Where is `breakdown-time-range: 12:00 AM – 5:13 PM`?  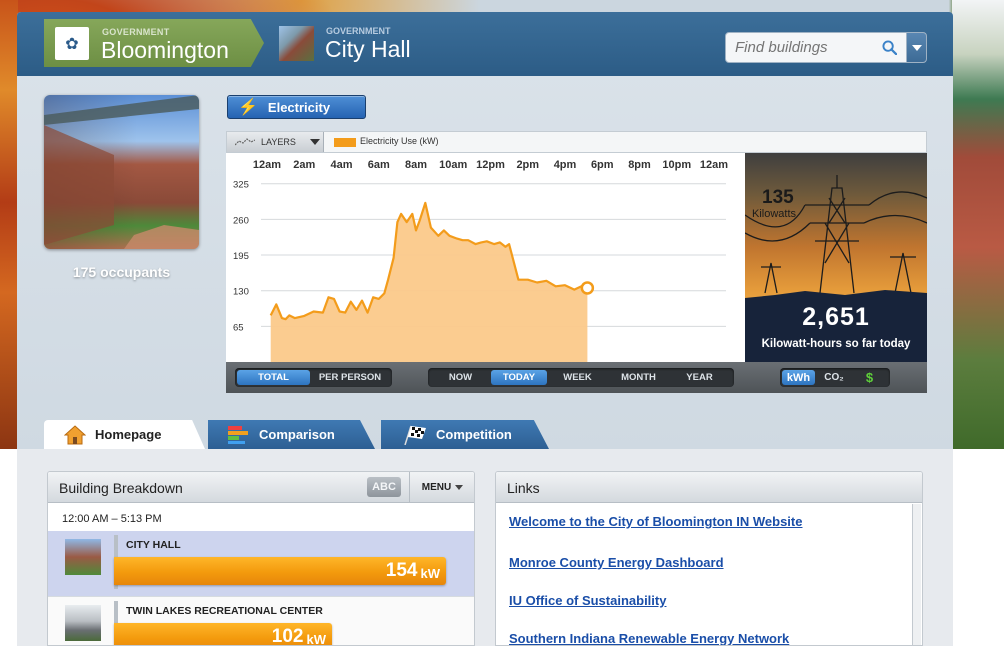 breakdown-time-range: 12:00 AM – 5:13 PM is located at coordinates (112, 519).